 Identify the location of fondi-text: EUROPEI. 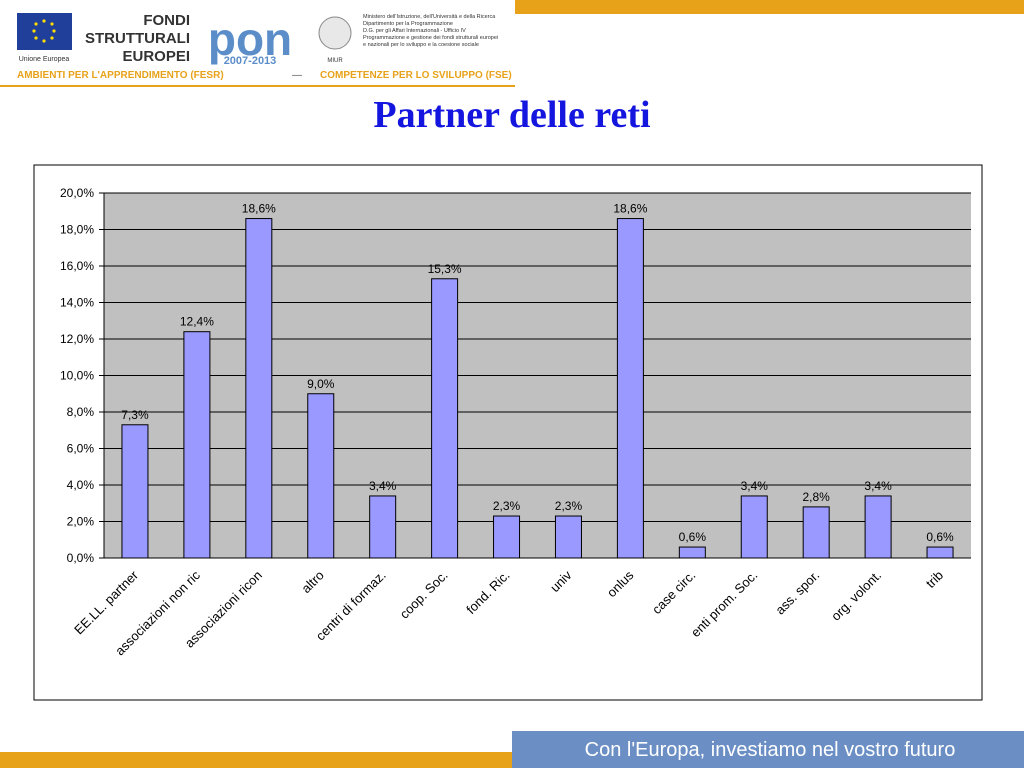
(156, 56).